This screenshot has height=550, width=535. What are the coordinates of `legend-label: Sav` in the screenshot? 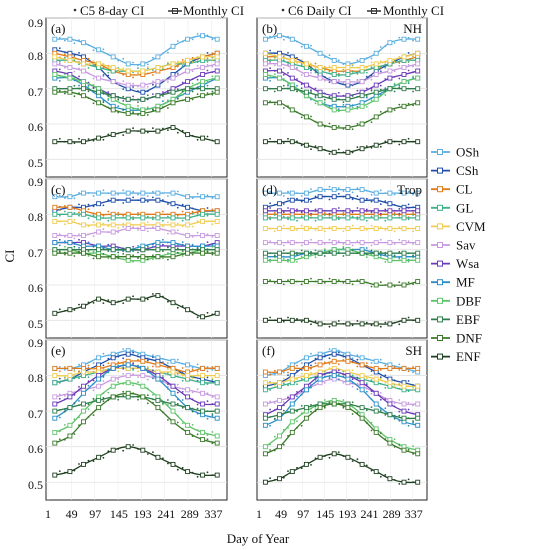 It's located at (466, 245).